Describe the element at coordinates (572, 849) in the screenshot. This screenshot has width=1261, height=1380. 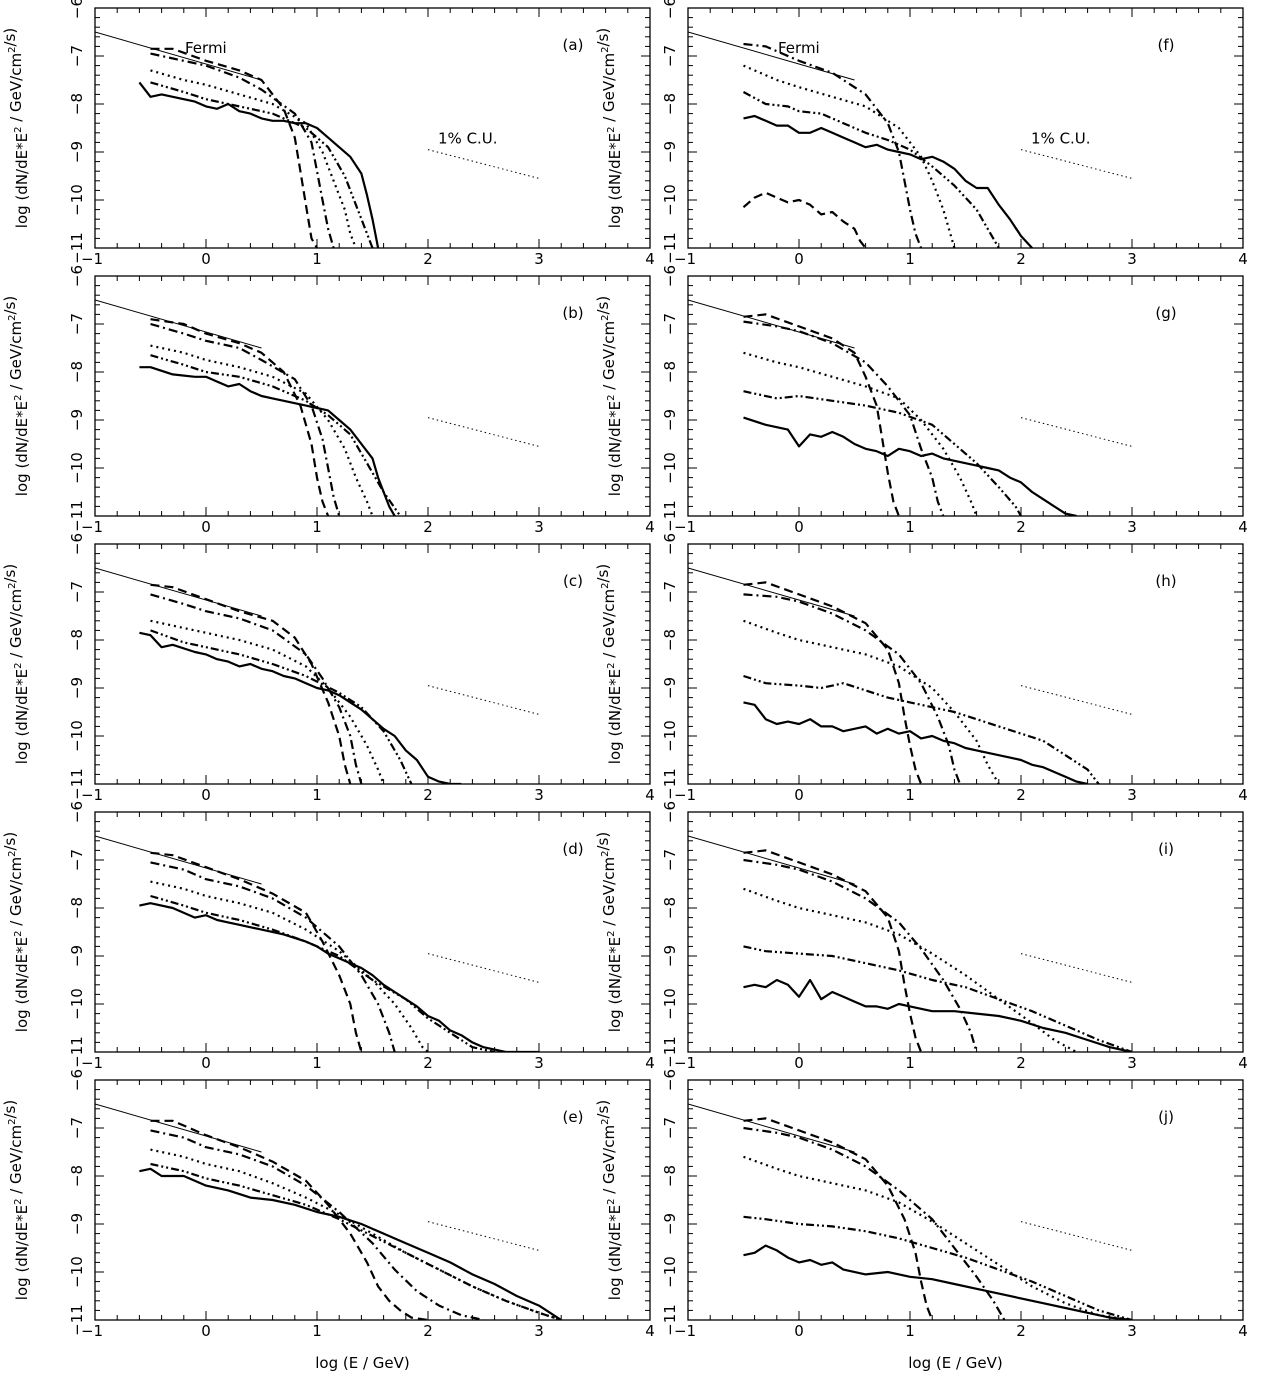
I see `panel-label: (d)` at that location.